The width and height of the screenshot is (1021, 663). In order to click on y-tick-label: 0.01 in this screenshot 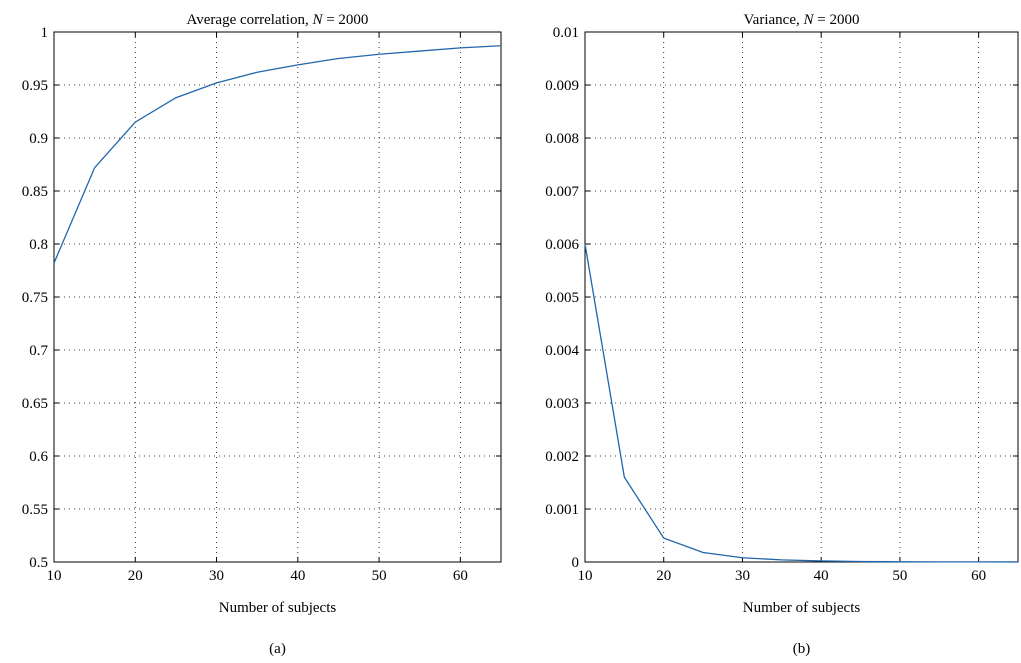, I will do `click(566, 33)`.